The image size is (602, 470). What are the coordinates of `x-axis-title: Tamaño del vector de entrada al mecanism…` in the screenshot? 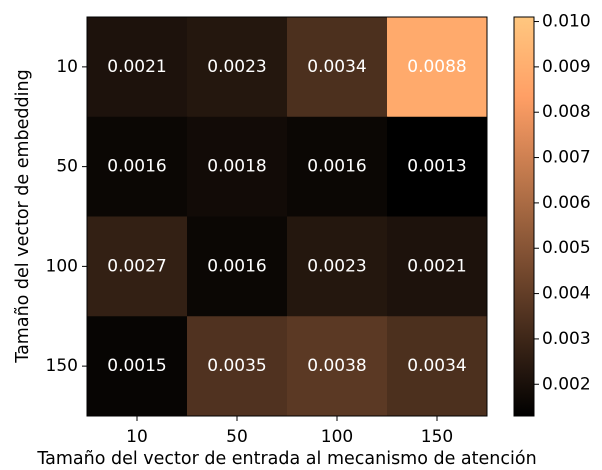 It's located at (286, 459).